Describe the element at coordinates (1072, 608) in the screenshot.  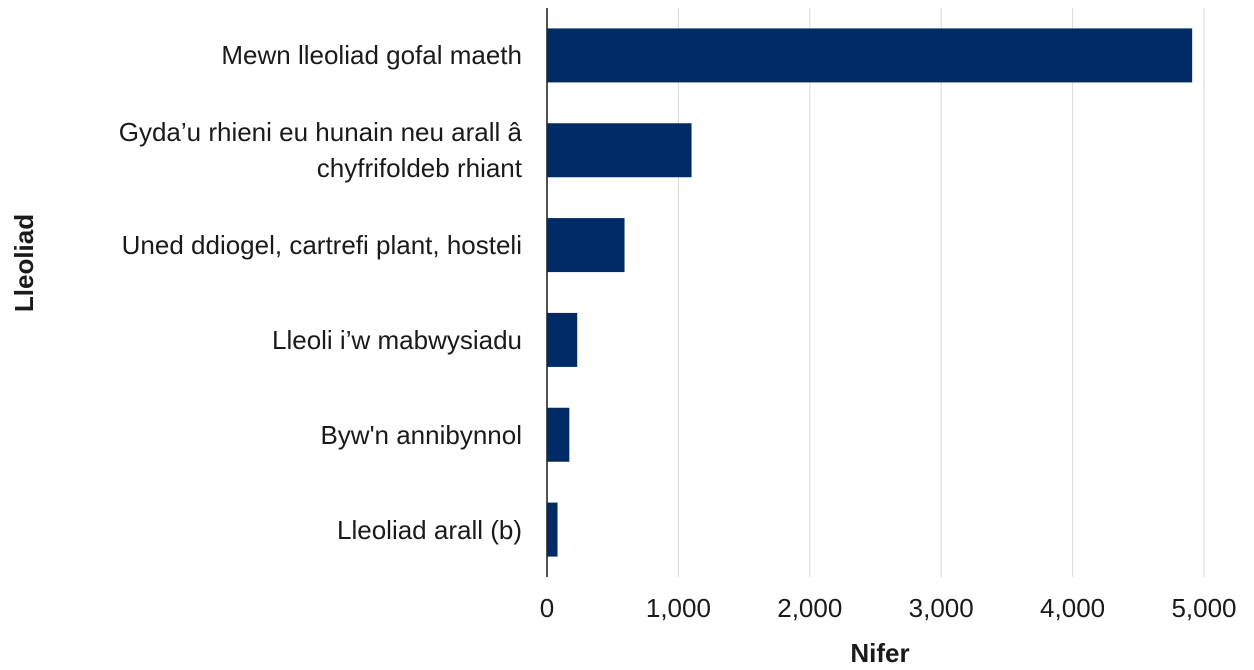
I see `x-tick-label: 4,000` at that location.